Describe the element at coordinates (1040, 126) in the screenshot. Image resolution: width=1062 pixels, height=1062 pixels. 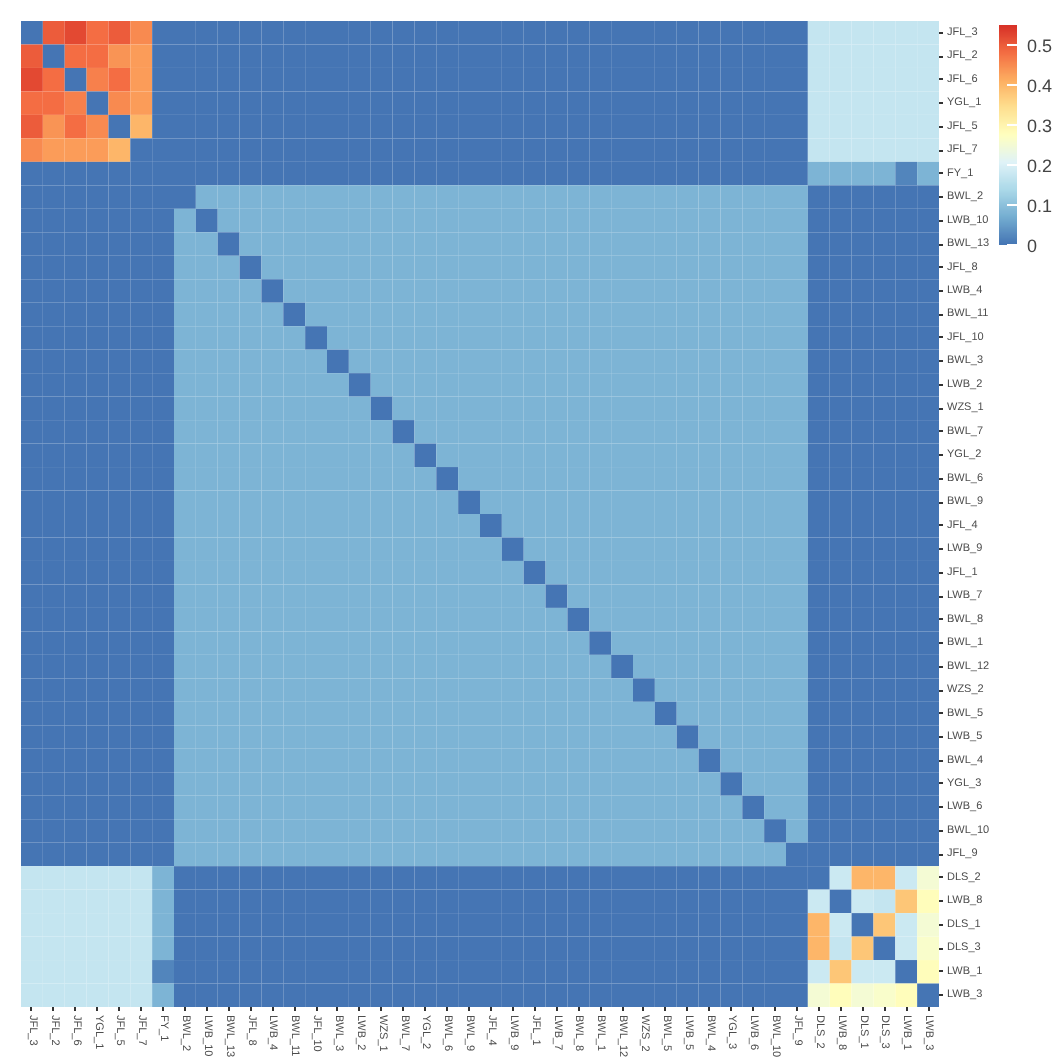
I see `color-bar-label: 0.3` at that location.